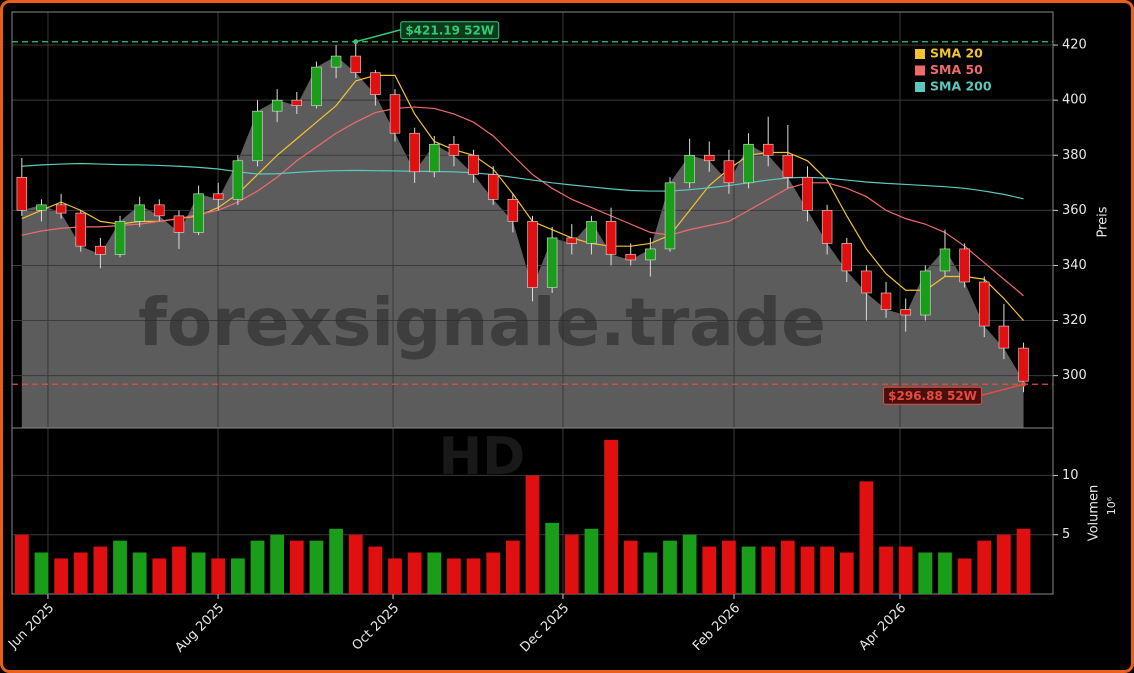 This screenshot has height=673, width=1134. I want to click on sma-line, so click(522, 181).